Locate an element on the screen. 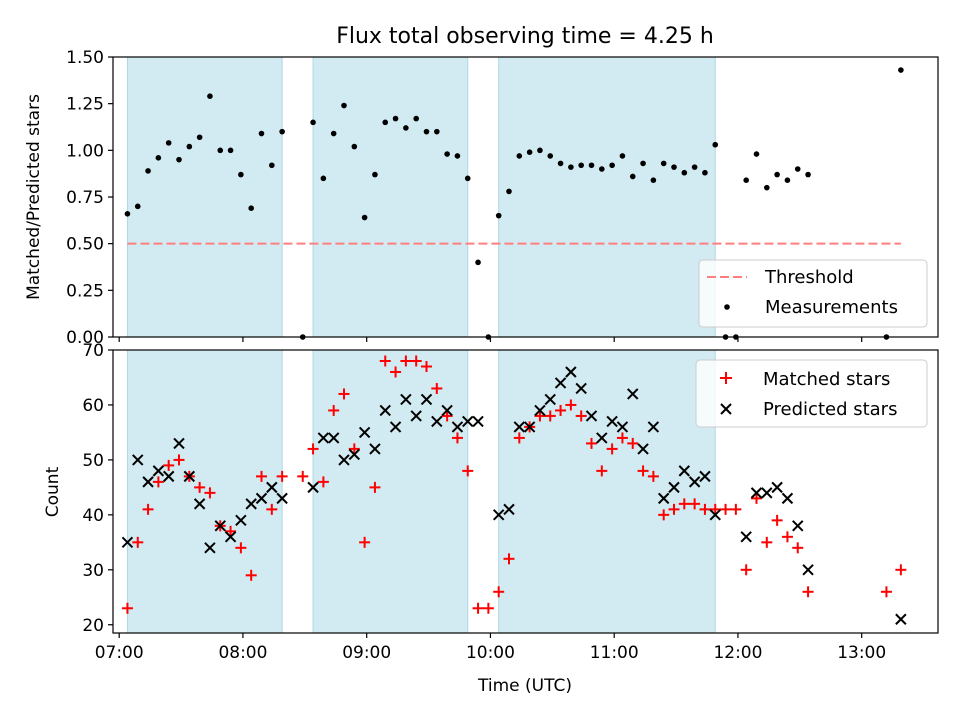 The width and height of the screenshot is (960, 720). bottom-y-tick-label: 30 is located at coordinates (93, 571).